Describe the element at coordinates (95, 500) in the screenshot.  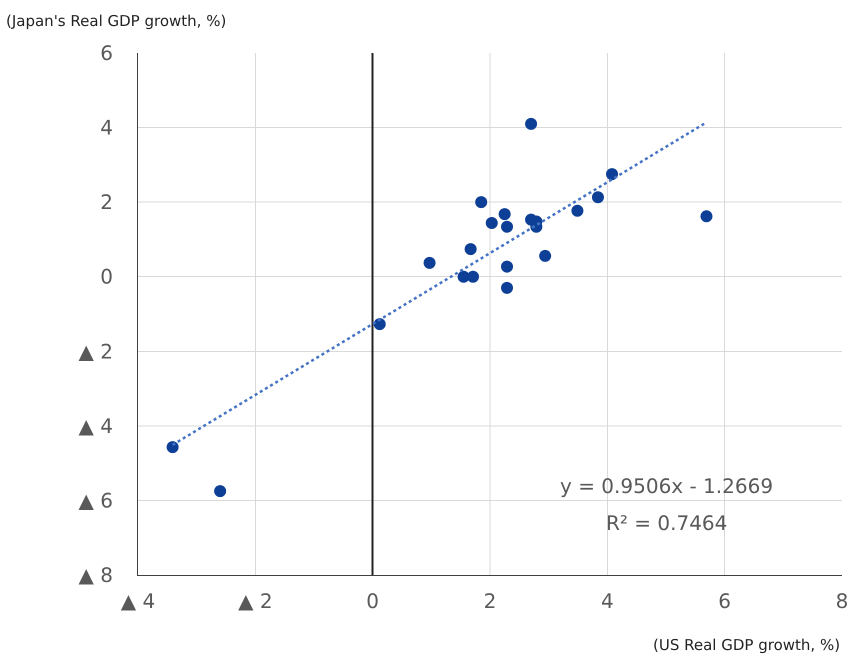
I see `y-tick-label: ▲ 6` at that location.